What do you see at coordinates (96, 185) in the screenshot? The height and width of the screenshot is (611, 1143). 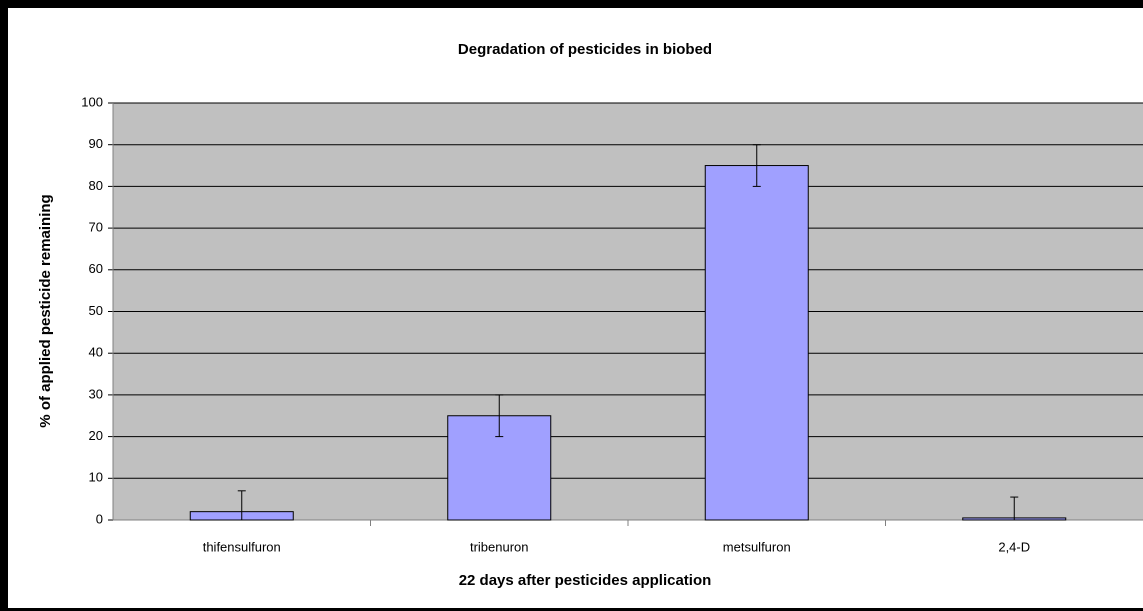 I see `y-tick-label: 80` at bounding box center [96, 185].